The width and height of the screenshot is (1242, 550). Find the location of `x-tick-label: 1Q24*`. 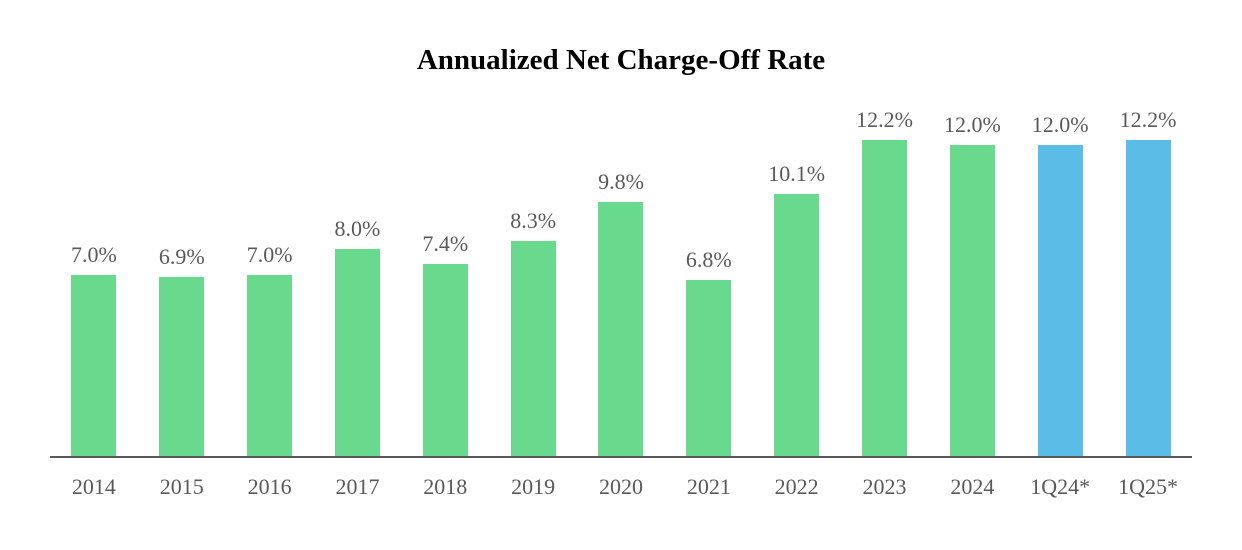

x-tick-label: 1Q24* is located at coordinates (1060, 486).